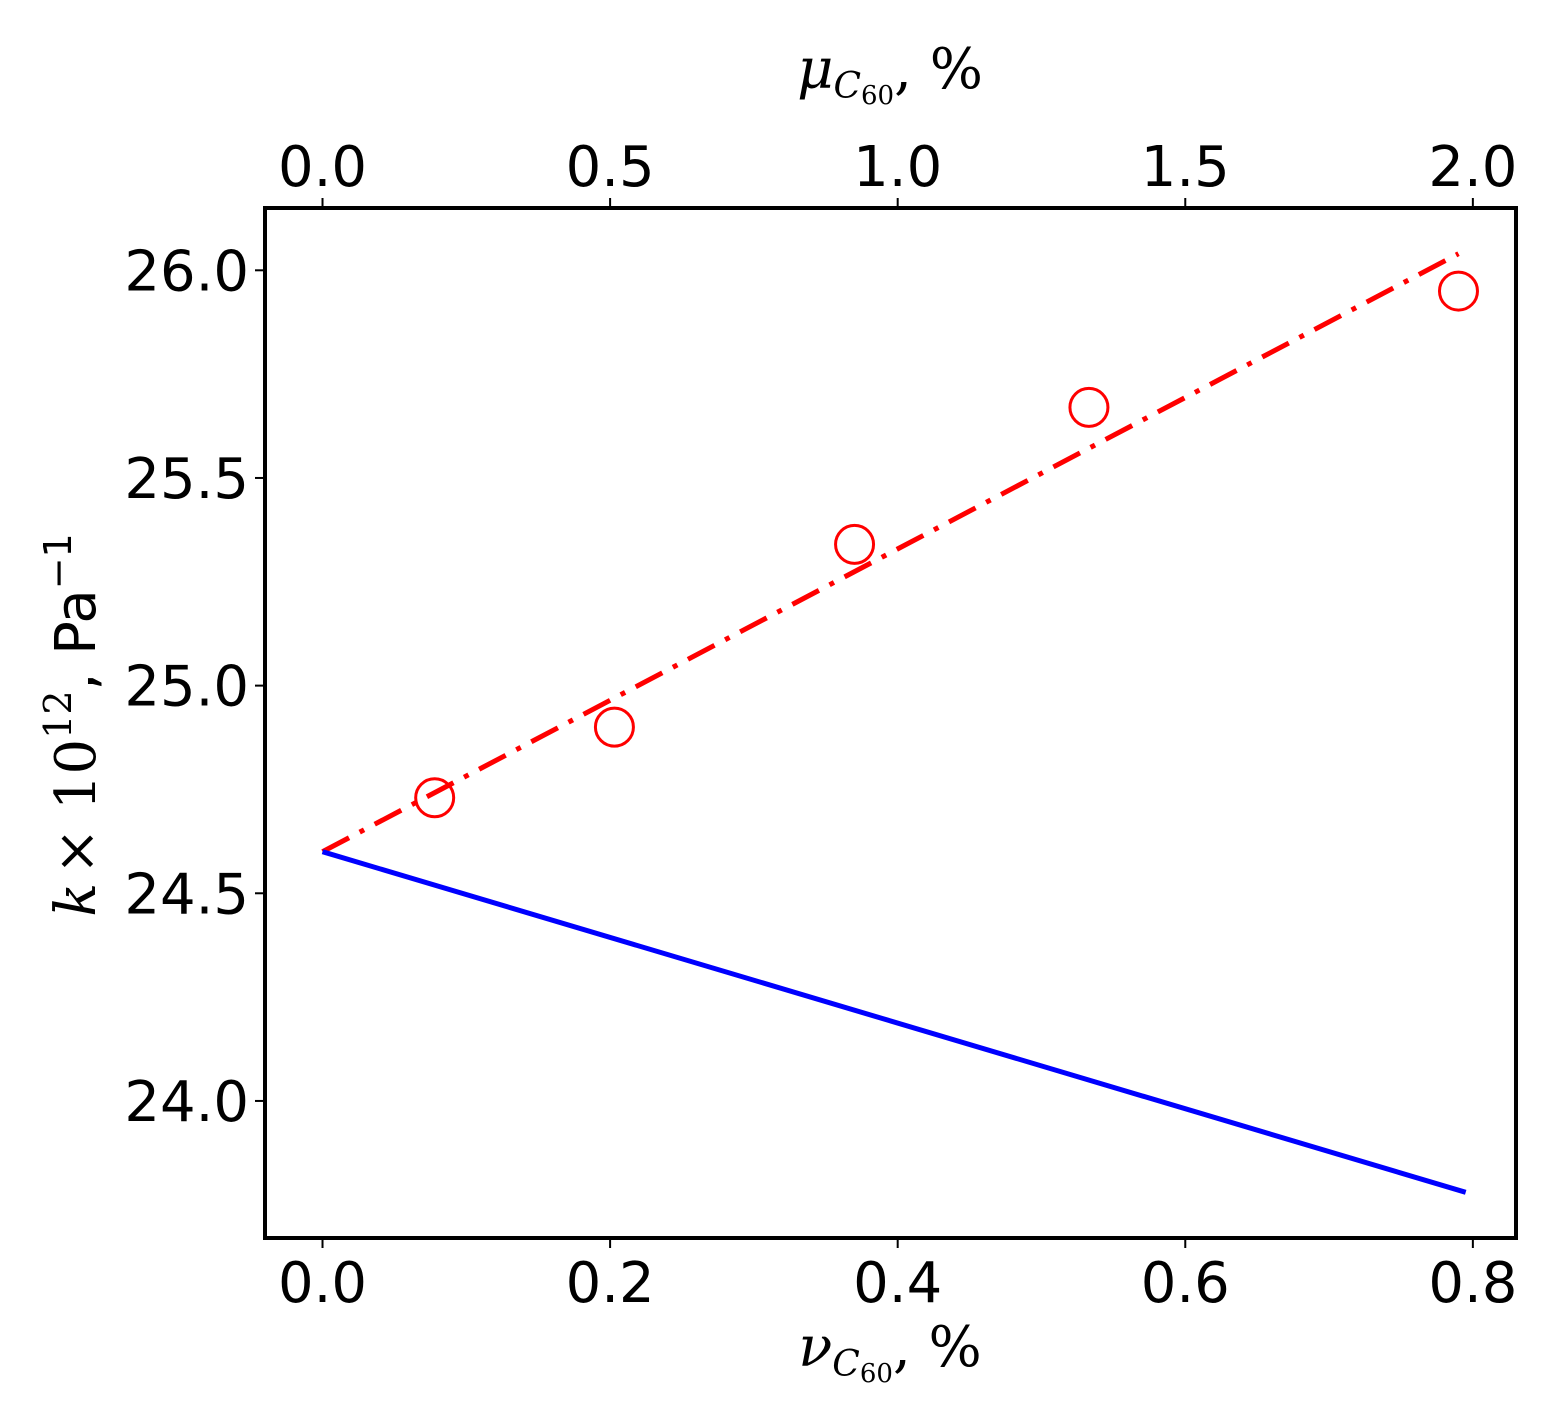 The height and width of the screenshot is (1410, 1563). I want to click on x-tick-label: 0.2, so click(610, 1283).